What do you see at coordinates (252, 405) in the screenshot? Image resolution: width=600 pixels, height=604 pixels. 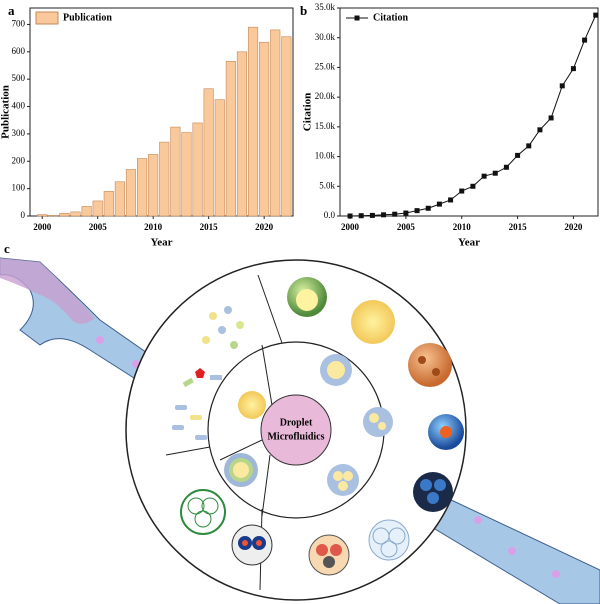 I see `droplet-icon` at bounding box center [252, 405].